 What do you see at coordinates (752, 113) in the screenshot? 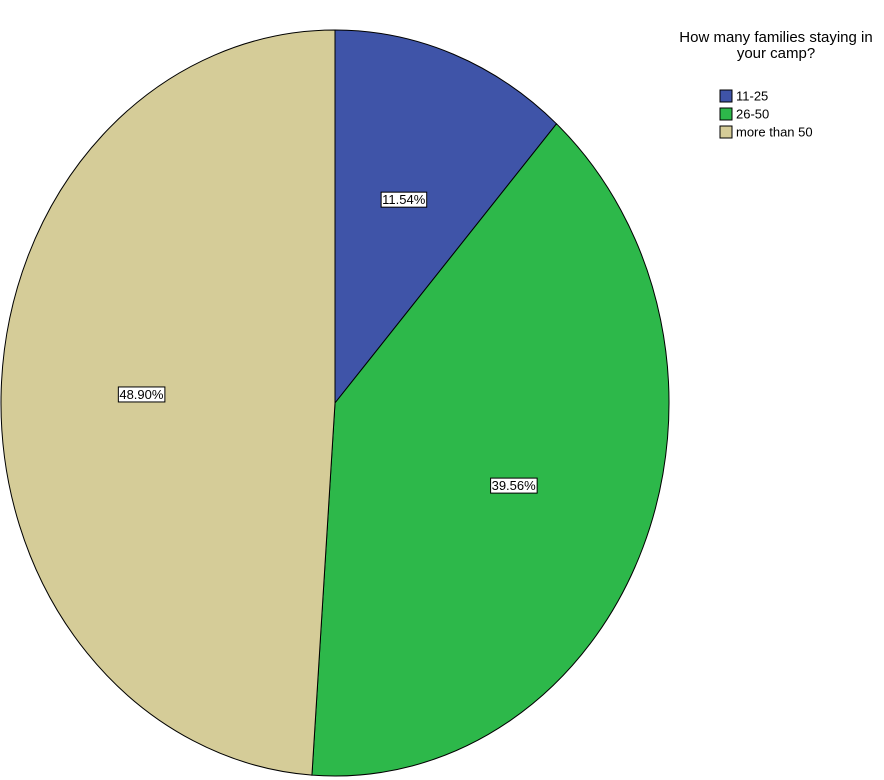
I see `legend-label: 26-50` at bounding box center [752, 113].